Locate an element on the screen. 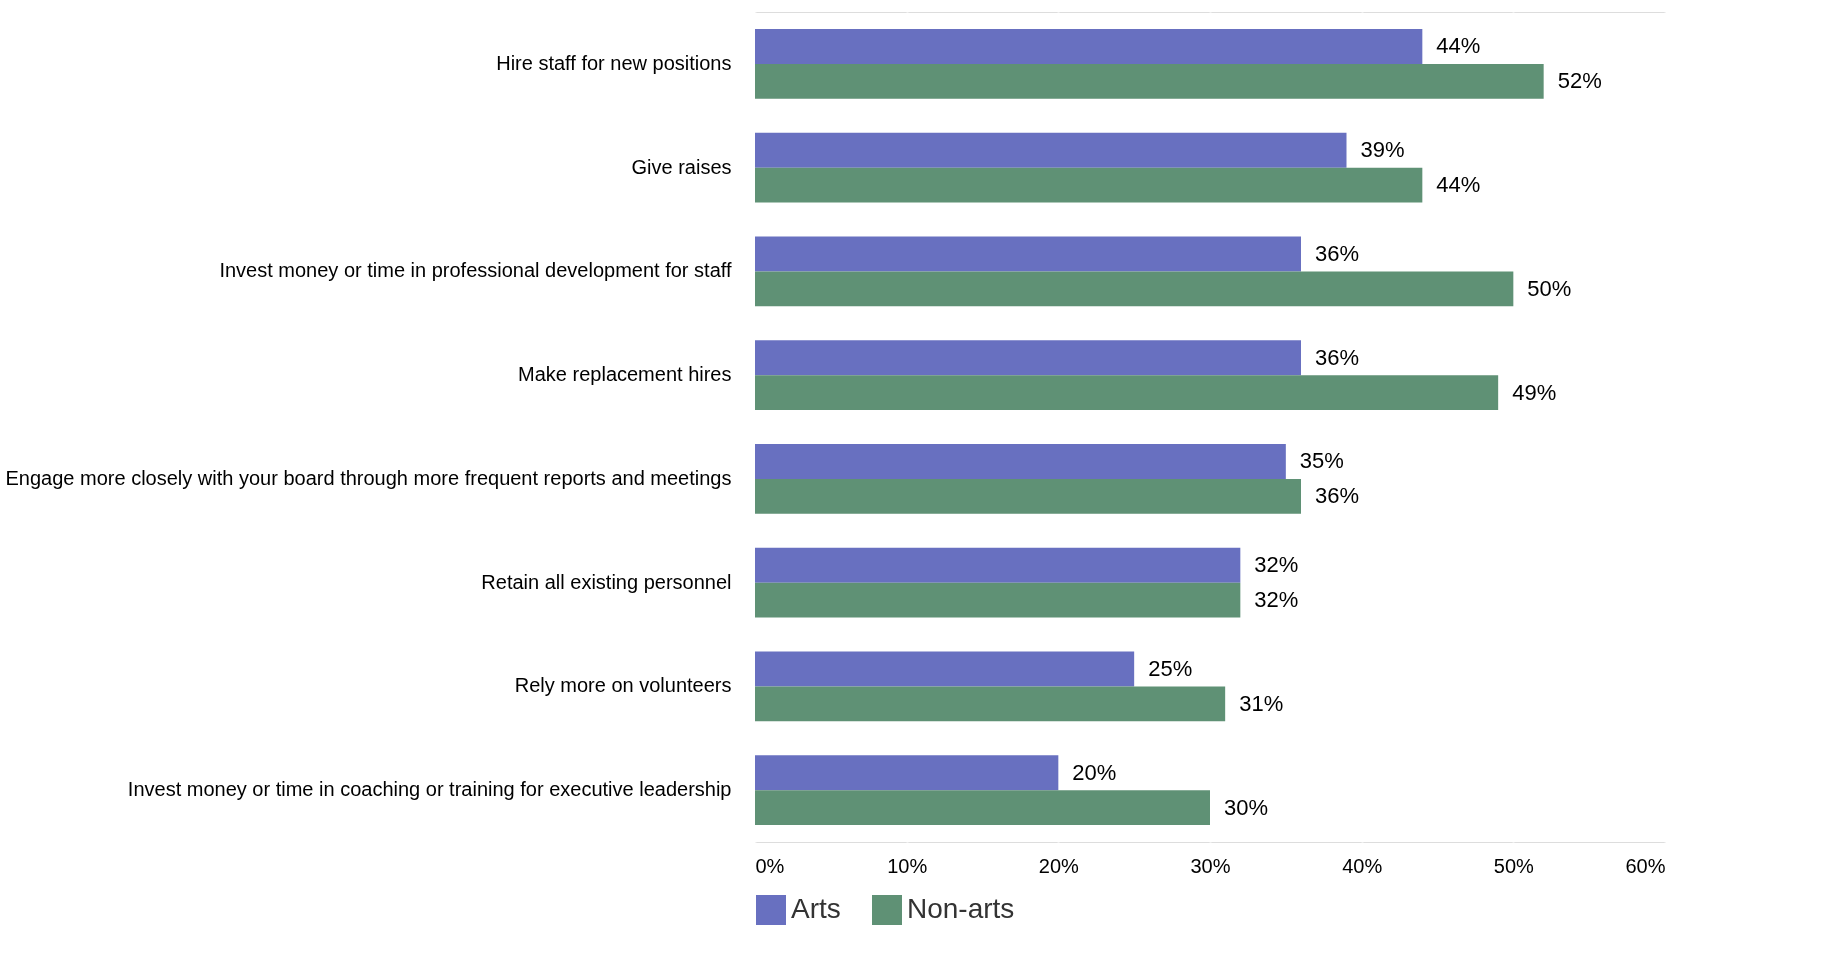 The width and height of the screenshot is (1846, 962). y-tick-label: Invest money or time in professional development for staff is located at coordinates (475, 270).